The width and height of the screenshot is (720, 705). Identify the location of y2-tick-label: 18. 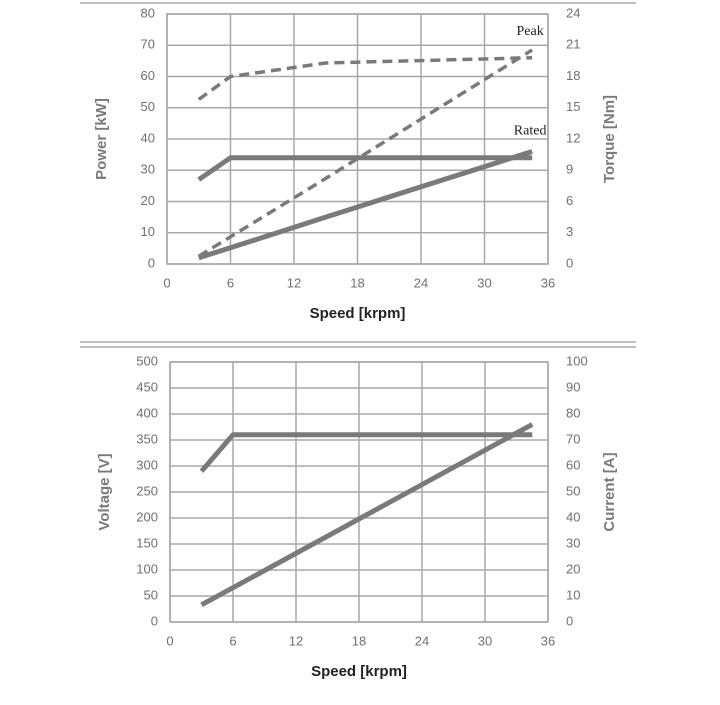
(573, 75).